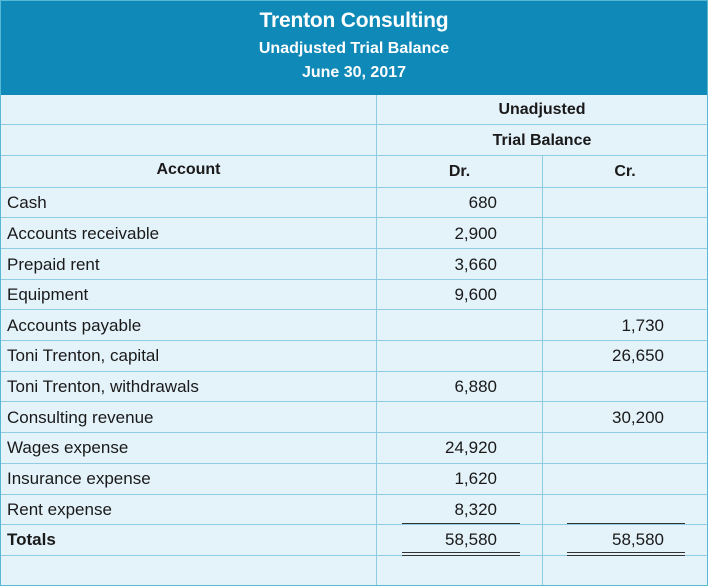 This screenshot has width=708, height=586. I want to click on column-group-label: Unadjusted, so click(542, 109).